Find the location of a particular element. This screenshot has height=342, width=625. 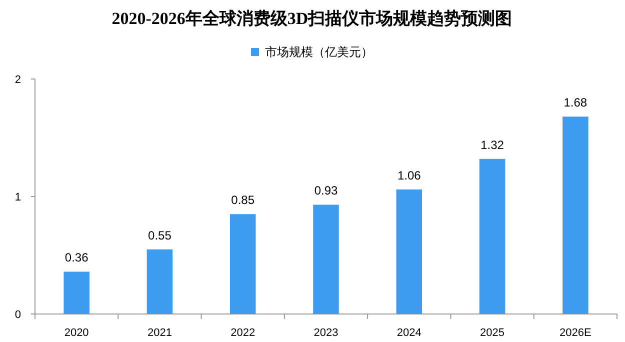

legend: 市场规模（亿美元） is located at coordinates (312, 52).